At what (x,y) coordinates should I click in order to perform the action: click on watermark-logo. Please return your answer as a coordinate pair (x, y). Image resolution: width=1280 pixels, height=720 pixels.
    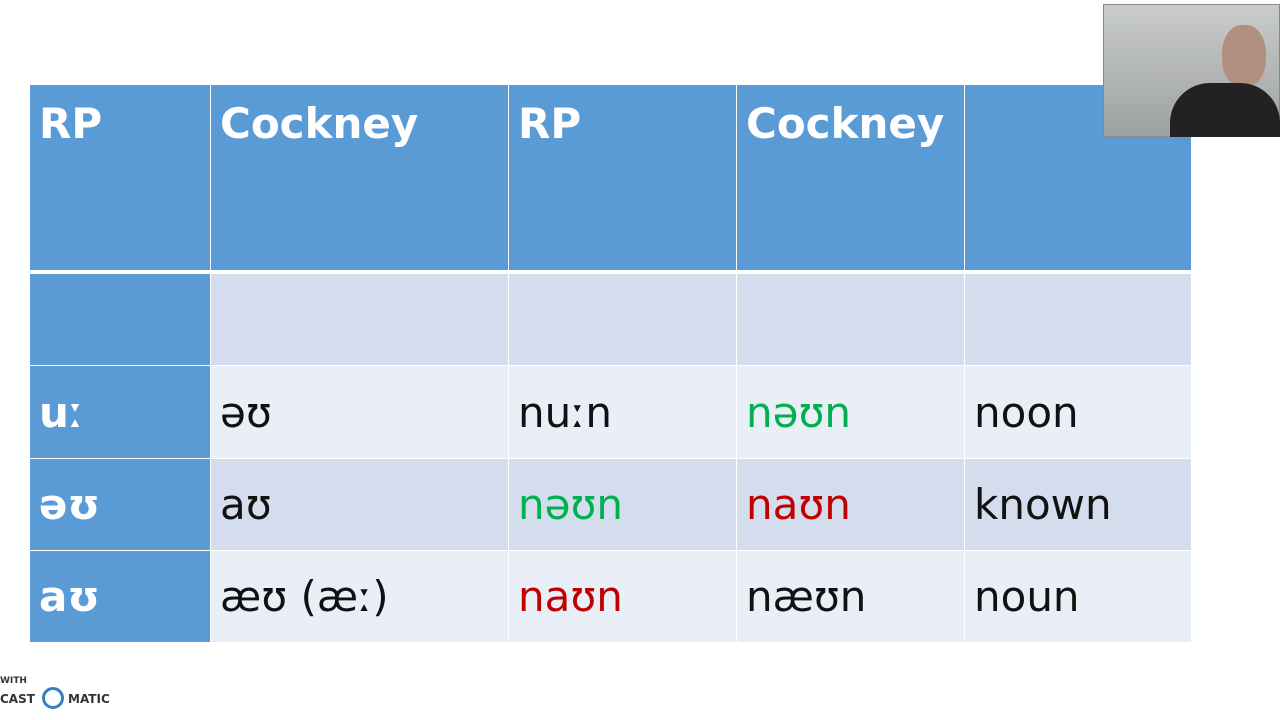
    Looking at the image, I should click on (53, 698).